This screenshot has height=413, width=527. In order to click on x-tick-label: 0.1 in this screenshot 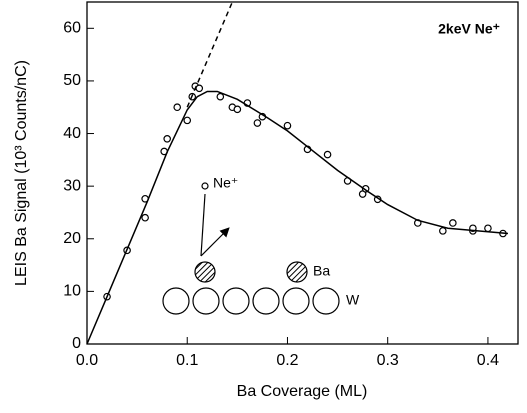, I will do `click(187, 360)`.